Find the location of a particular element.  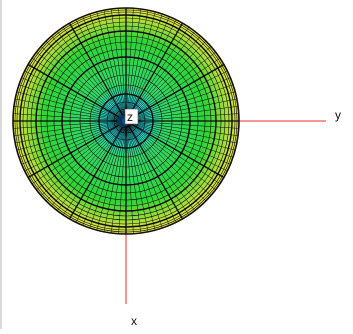

z-axis-label: z is located at coordinates (130, 117).